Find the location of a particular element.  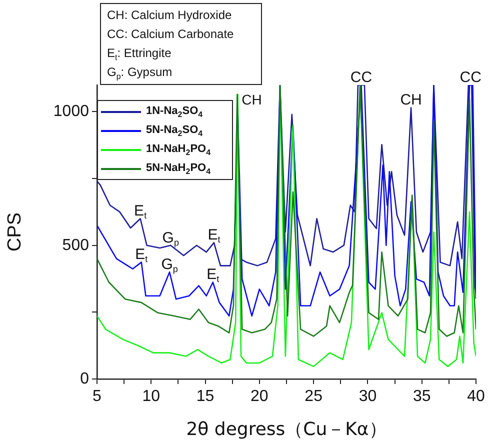

y-tick-label: 500 is located at coordinates (76, 245).